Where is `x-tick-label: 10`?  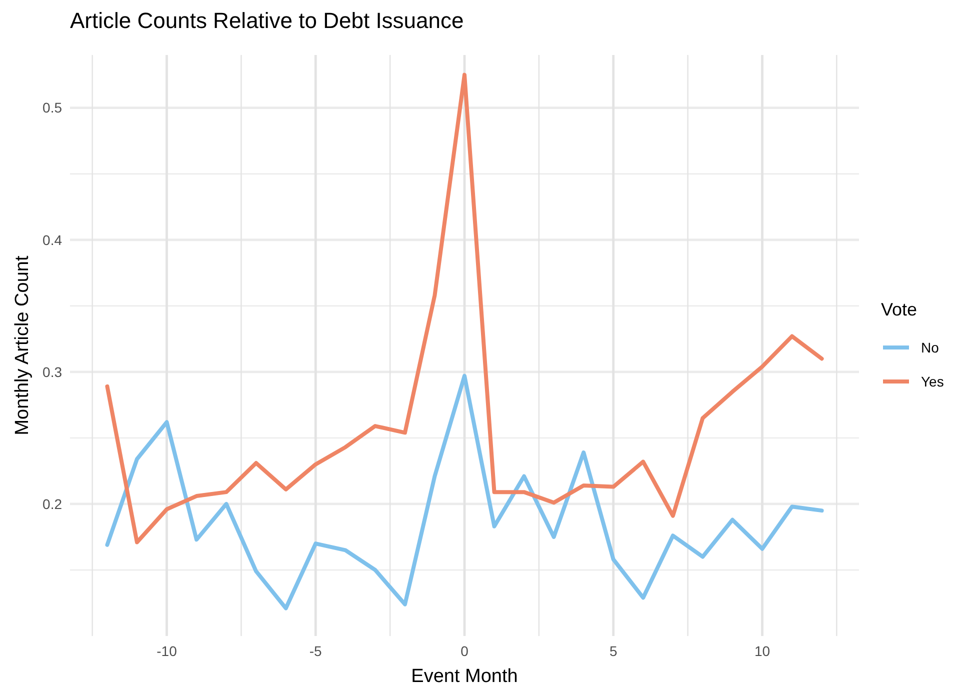
x-tick-label: 10 is located at coordinates (762, 651).